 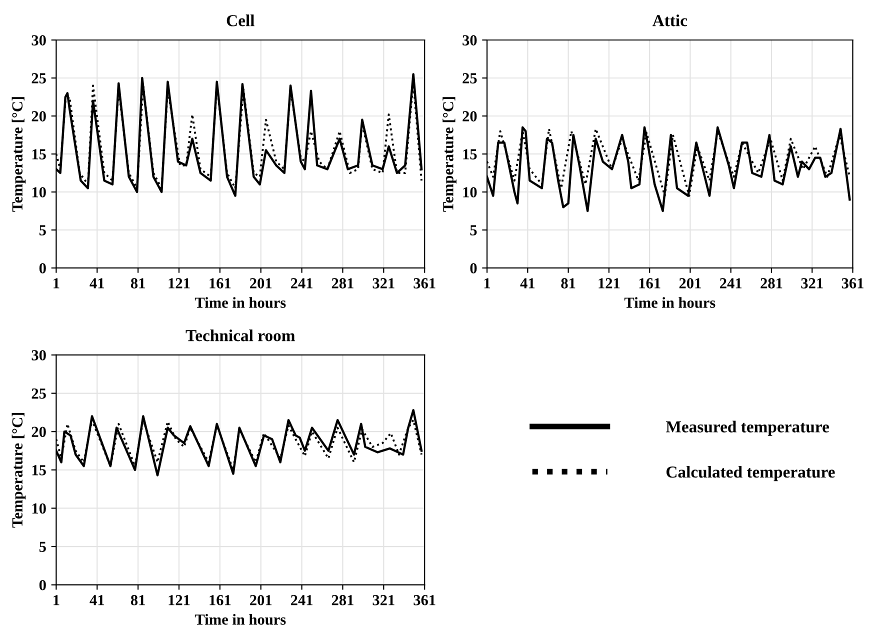 I want to click on chart-title: Cell, so click(x=240, y=20).